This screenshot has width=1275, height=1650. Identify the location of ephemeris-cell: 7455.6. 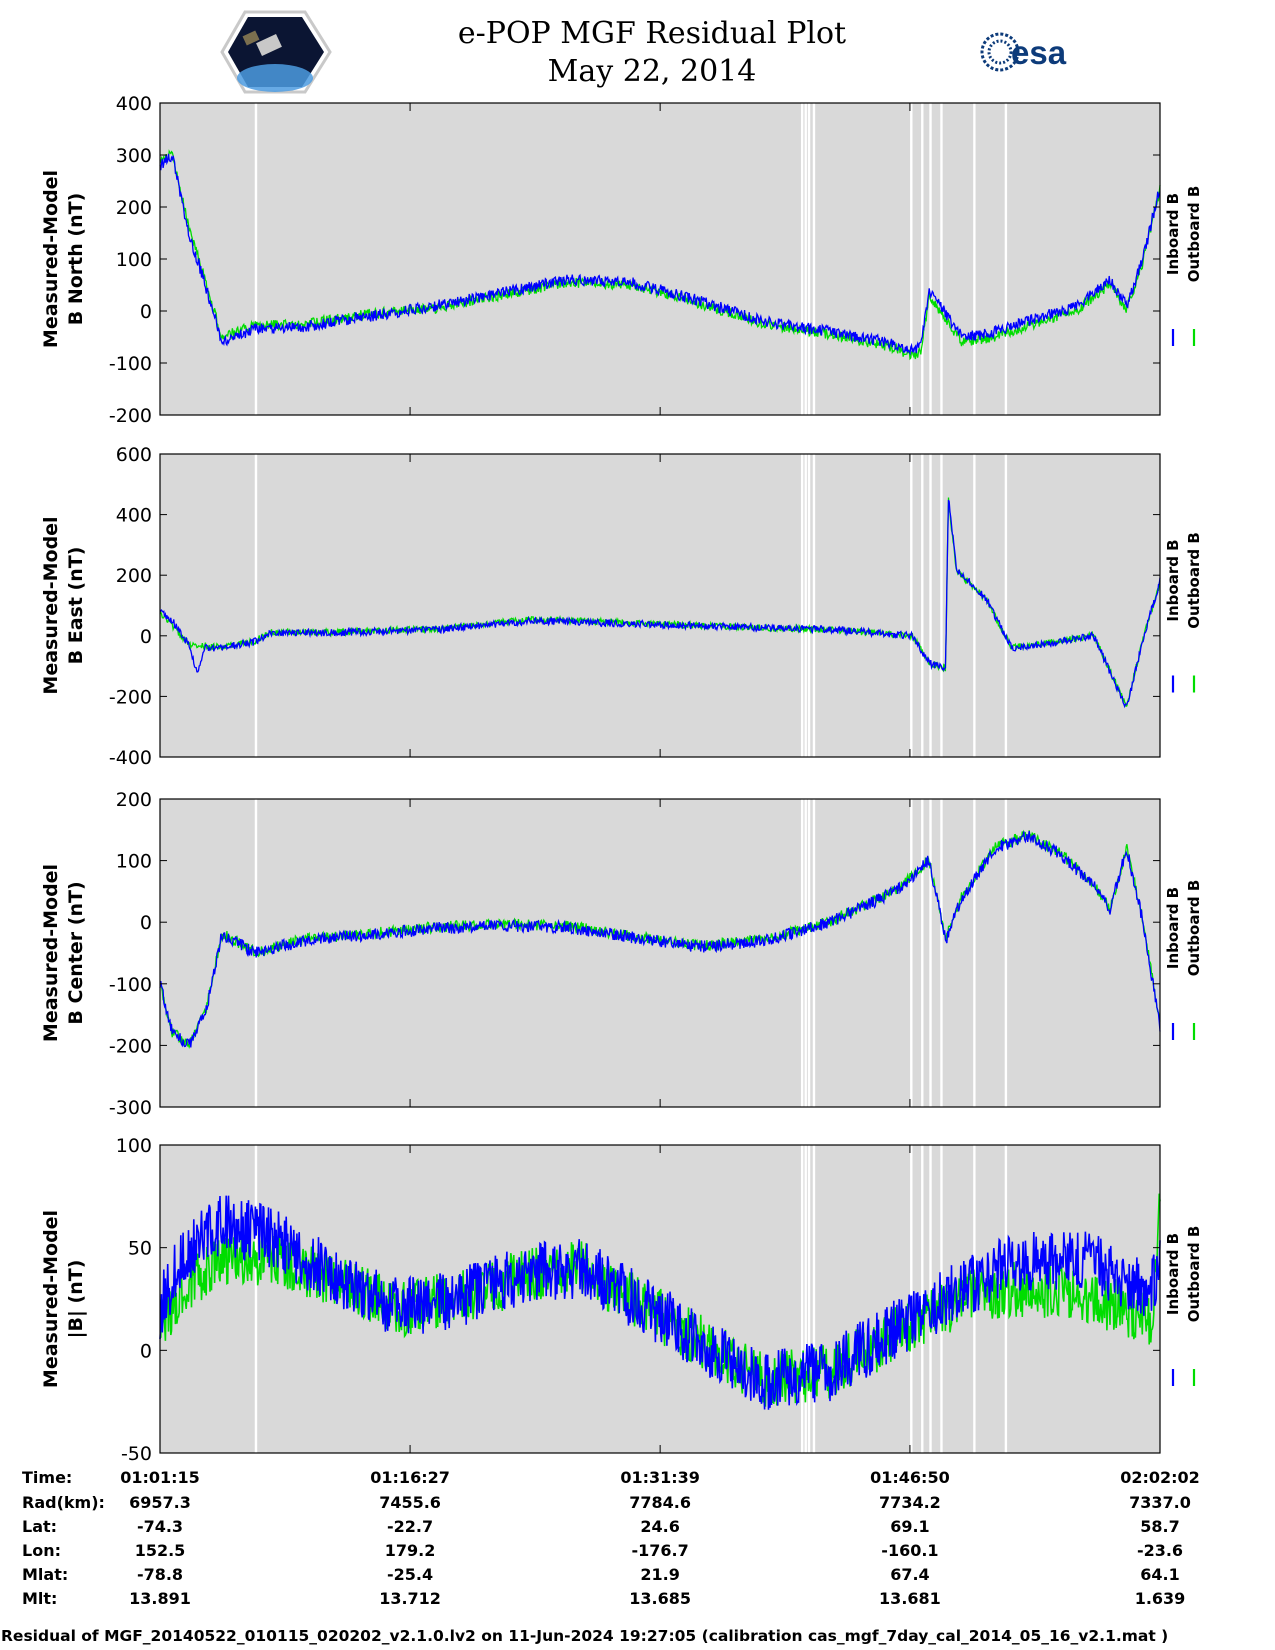
(410, 1502).